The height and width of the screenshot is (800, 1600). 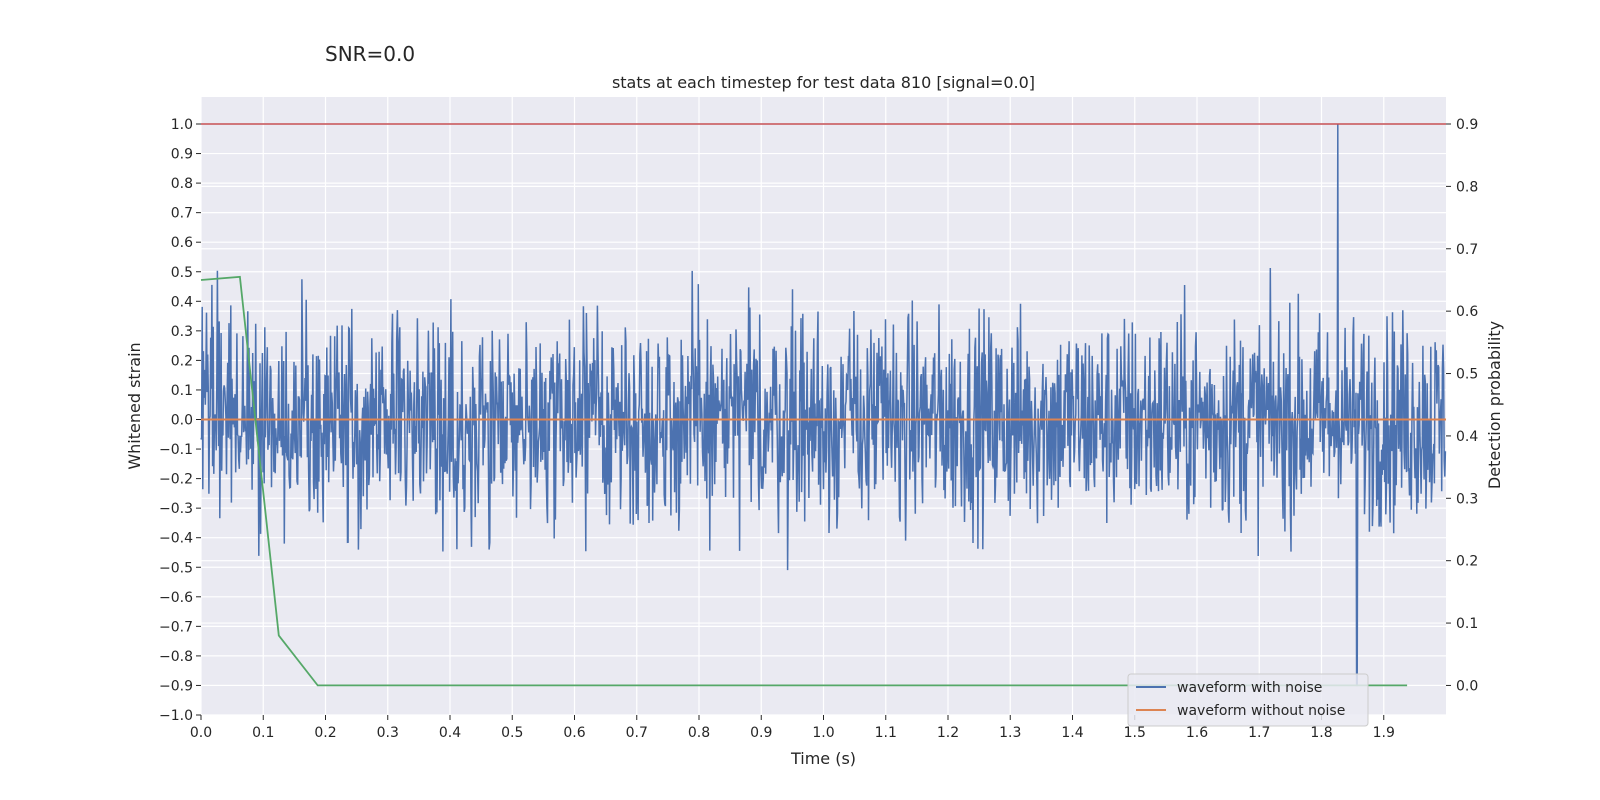 I want to click on x-tick-label: 0.1, so click(x=263, y=733).